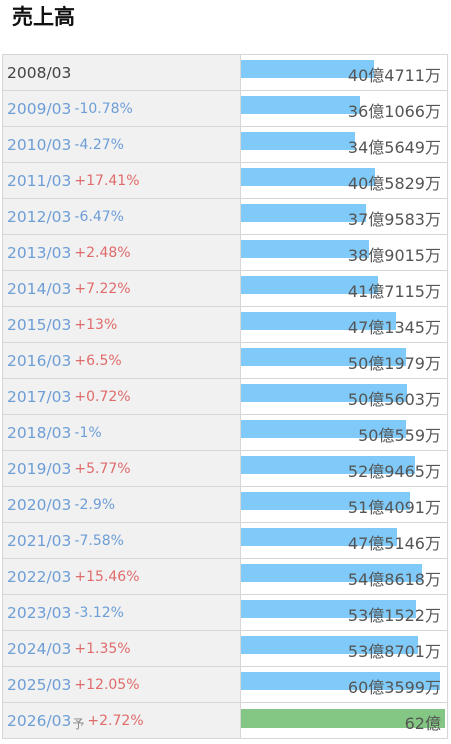 This screenshot has height=744, width=451. Describe the element at coordinates (39, 540) in the screenshot. I see `period-label: 2021/03` at that location.